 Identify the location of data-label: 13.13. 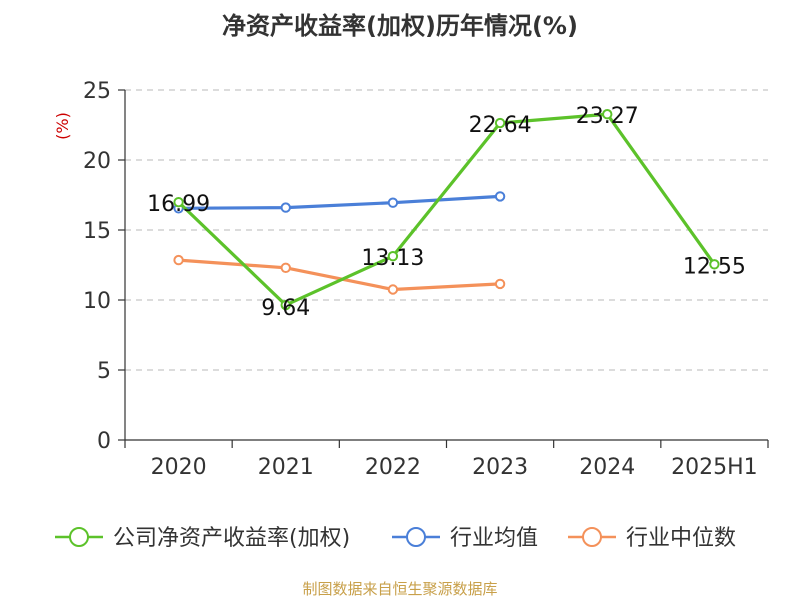
(392, 258).